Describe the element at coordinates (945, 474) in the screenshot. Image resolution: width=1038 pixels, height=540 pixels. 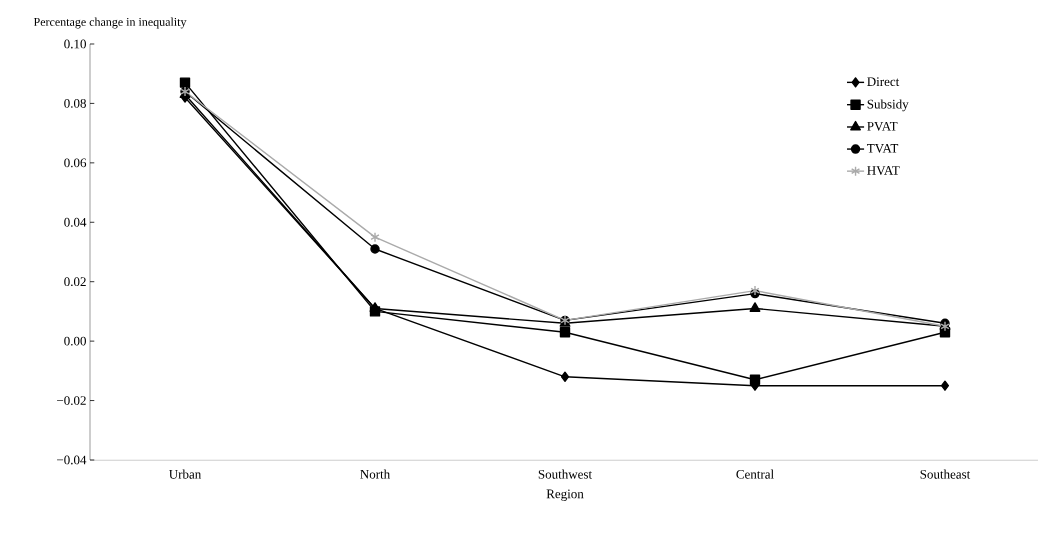
I see `x-tick-label: Southeast` at that location.